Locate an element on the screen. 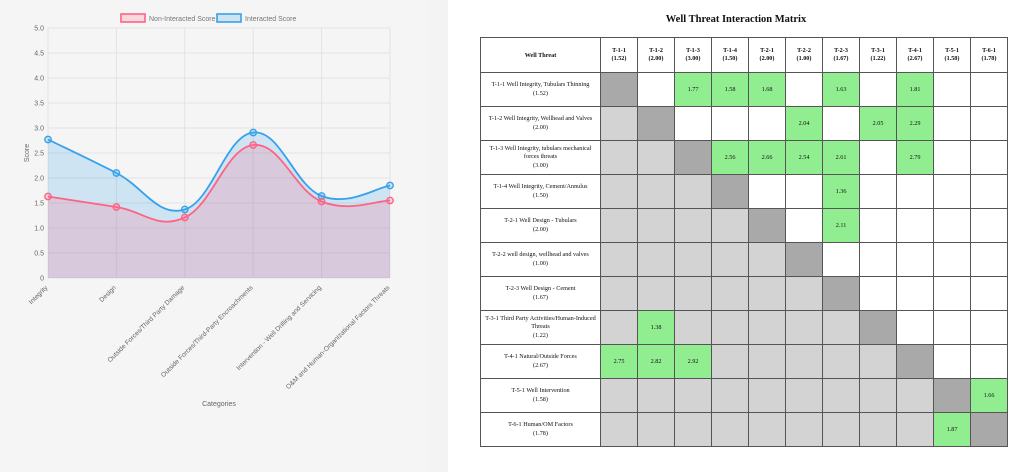 This screenshot has height=472, width=1024. legend-label: Non-Interacted Score is located at coordinates (182, 19).